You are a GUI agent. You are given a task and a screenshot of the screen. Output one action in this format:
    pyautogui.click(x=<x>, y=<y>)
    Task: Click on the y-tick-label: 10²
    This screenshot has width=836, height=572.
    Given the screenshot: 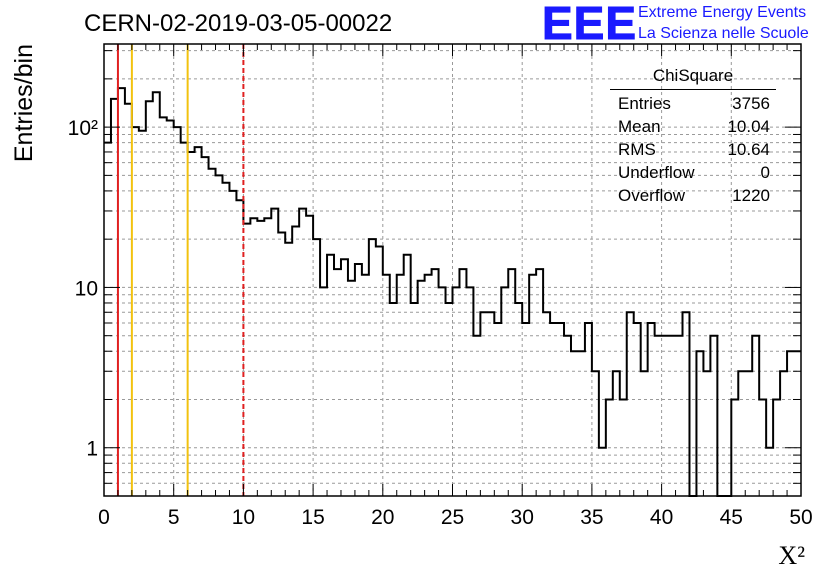 What is the action you would take?
    pyautogui.click(x=83, y=128)
    